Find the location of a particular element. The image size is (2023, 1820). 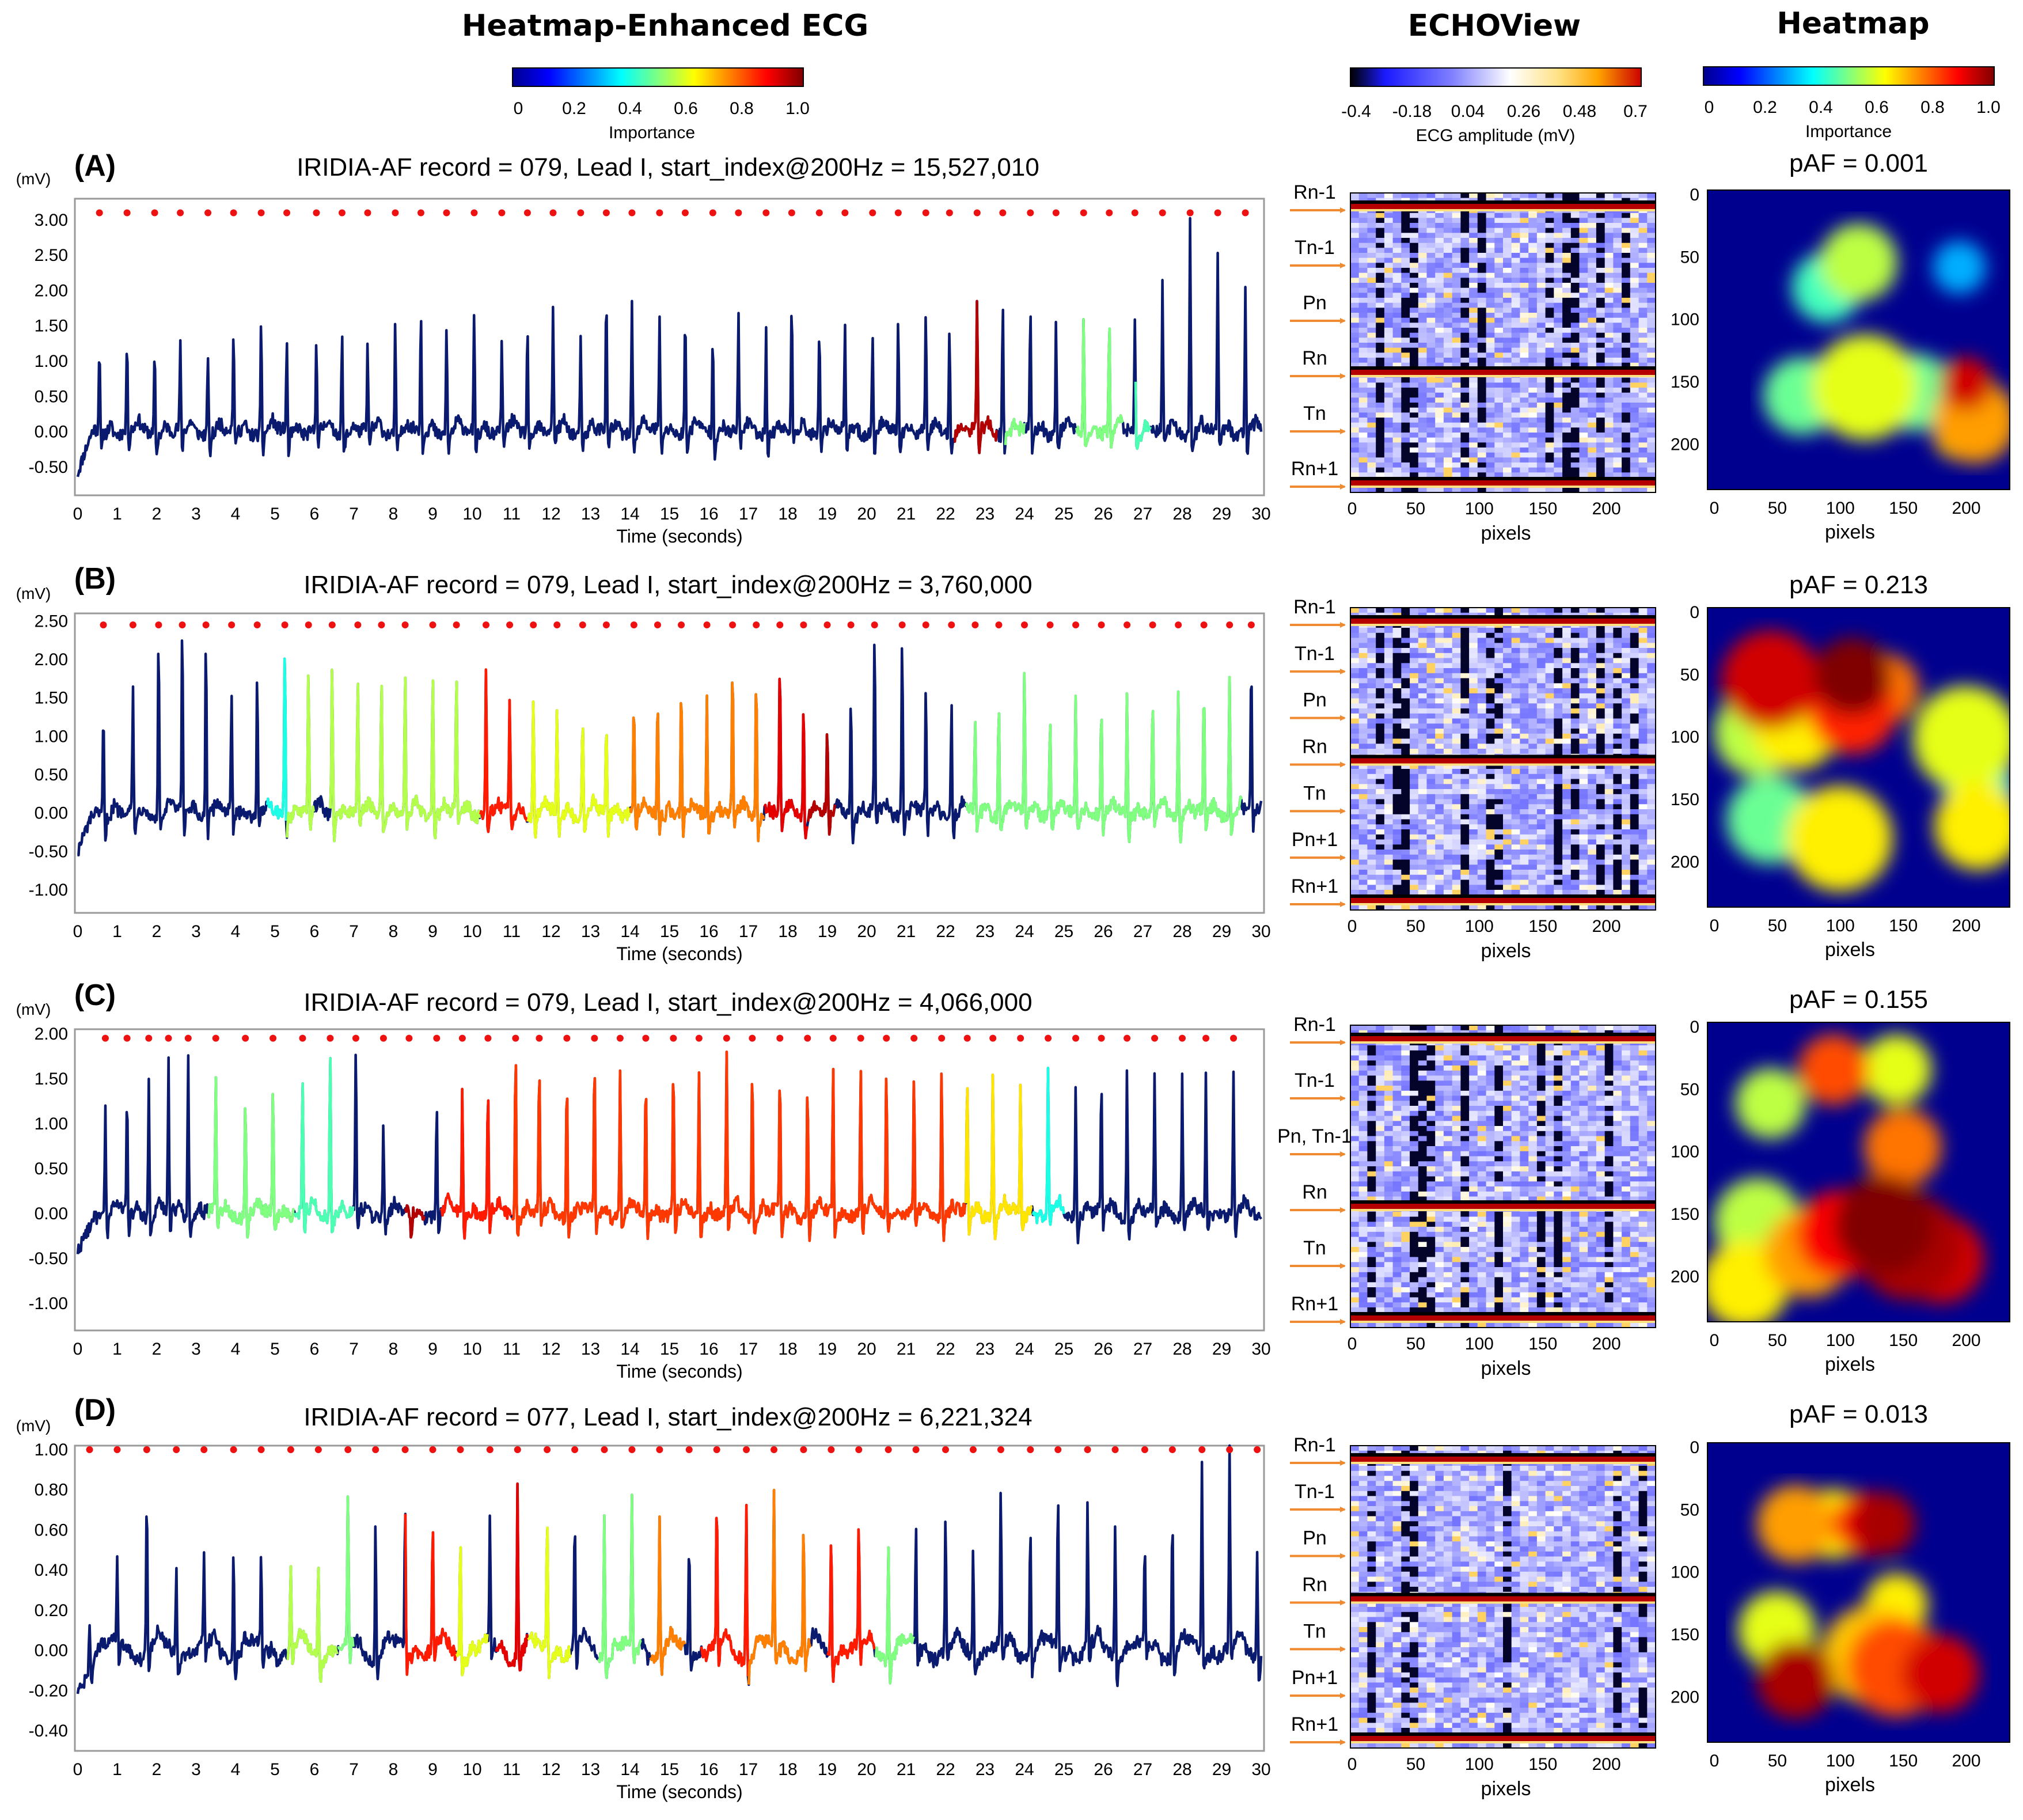

r-peak-dot is located at coordinates (103, 624).